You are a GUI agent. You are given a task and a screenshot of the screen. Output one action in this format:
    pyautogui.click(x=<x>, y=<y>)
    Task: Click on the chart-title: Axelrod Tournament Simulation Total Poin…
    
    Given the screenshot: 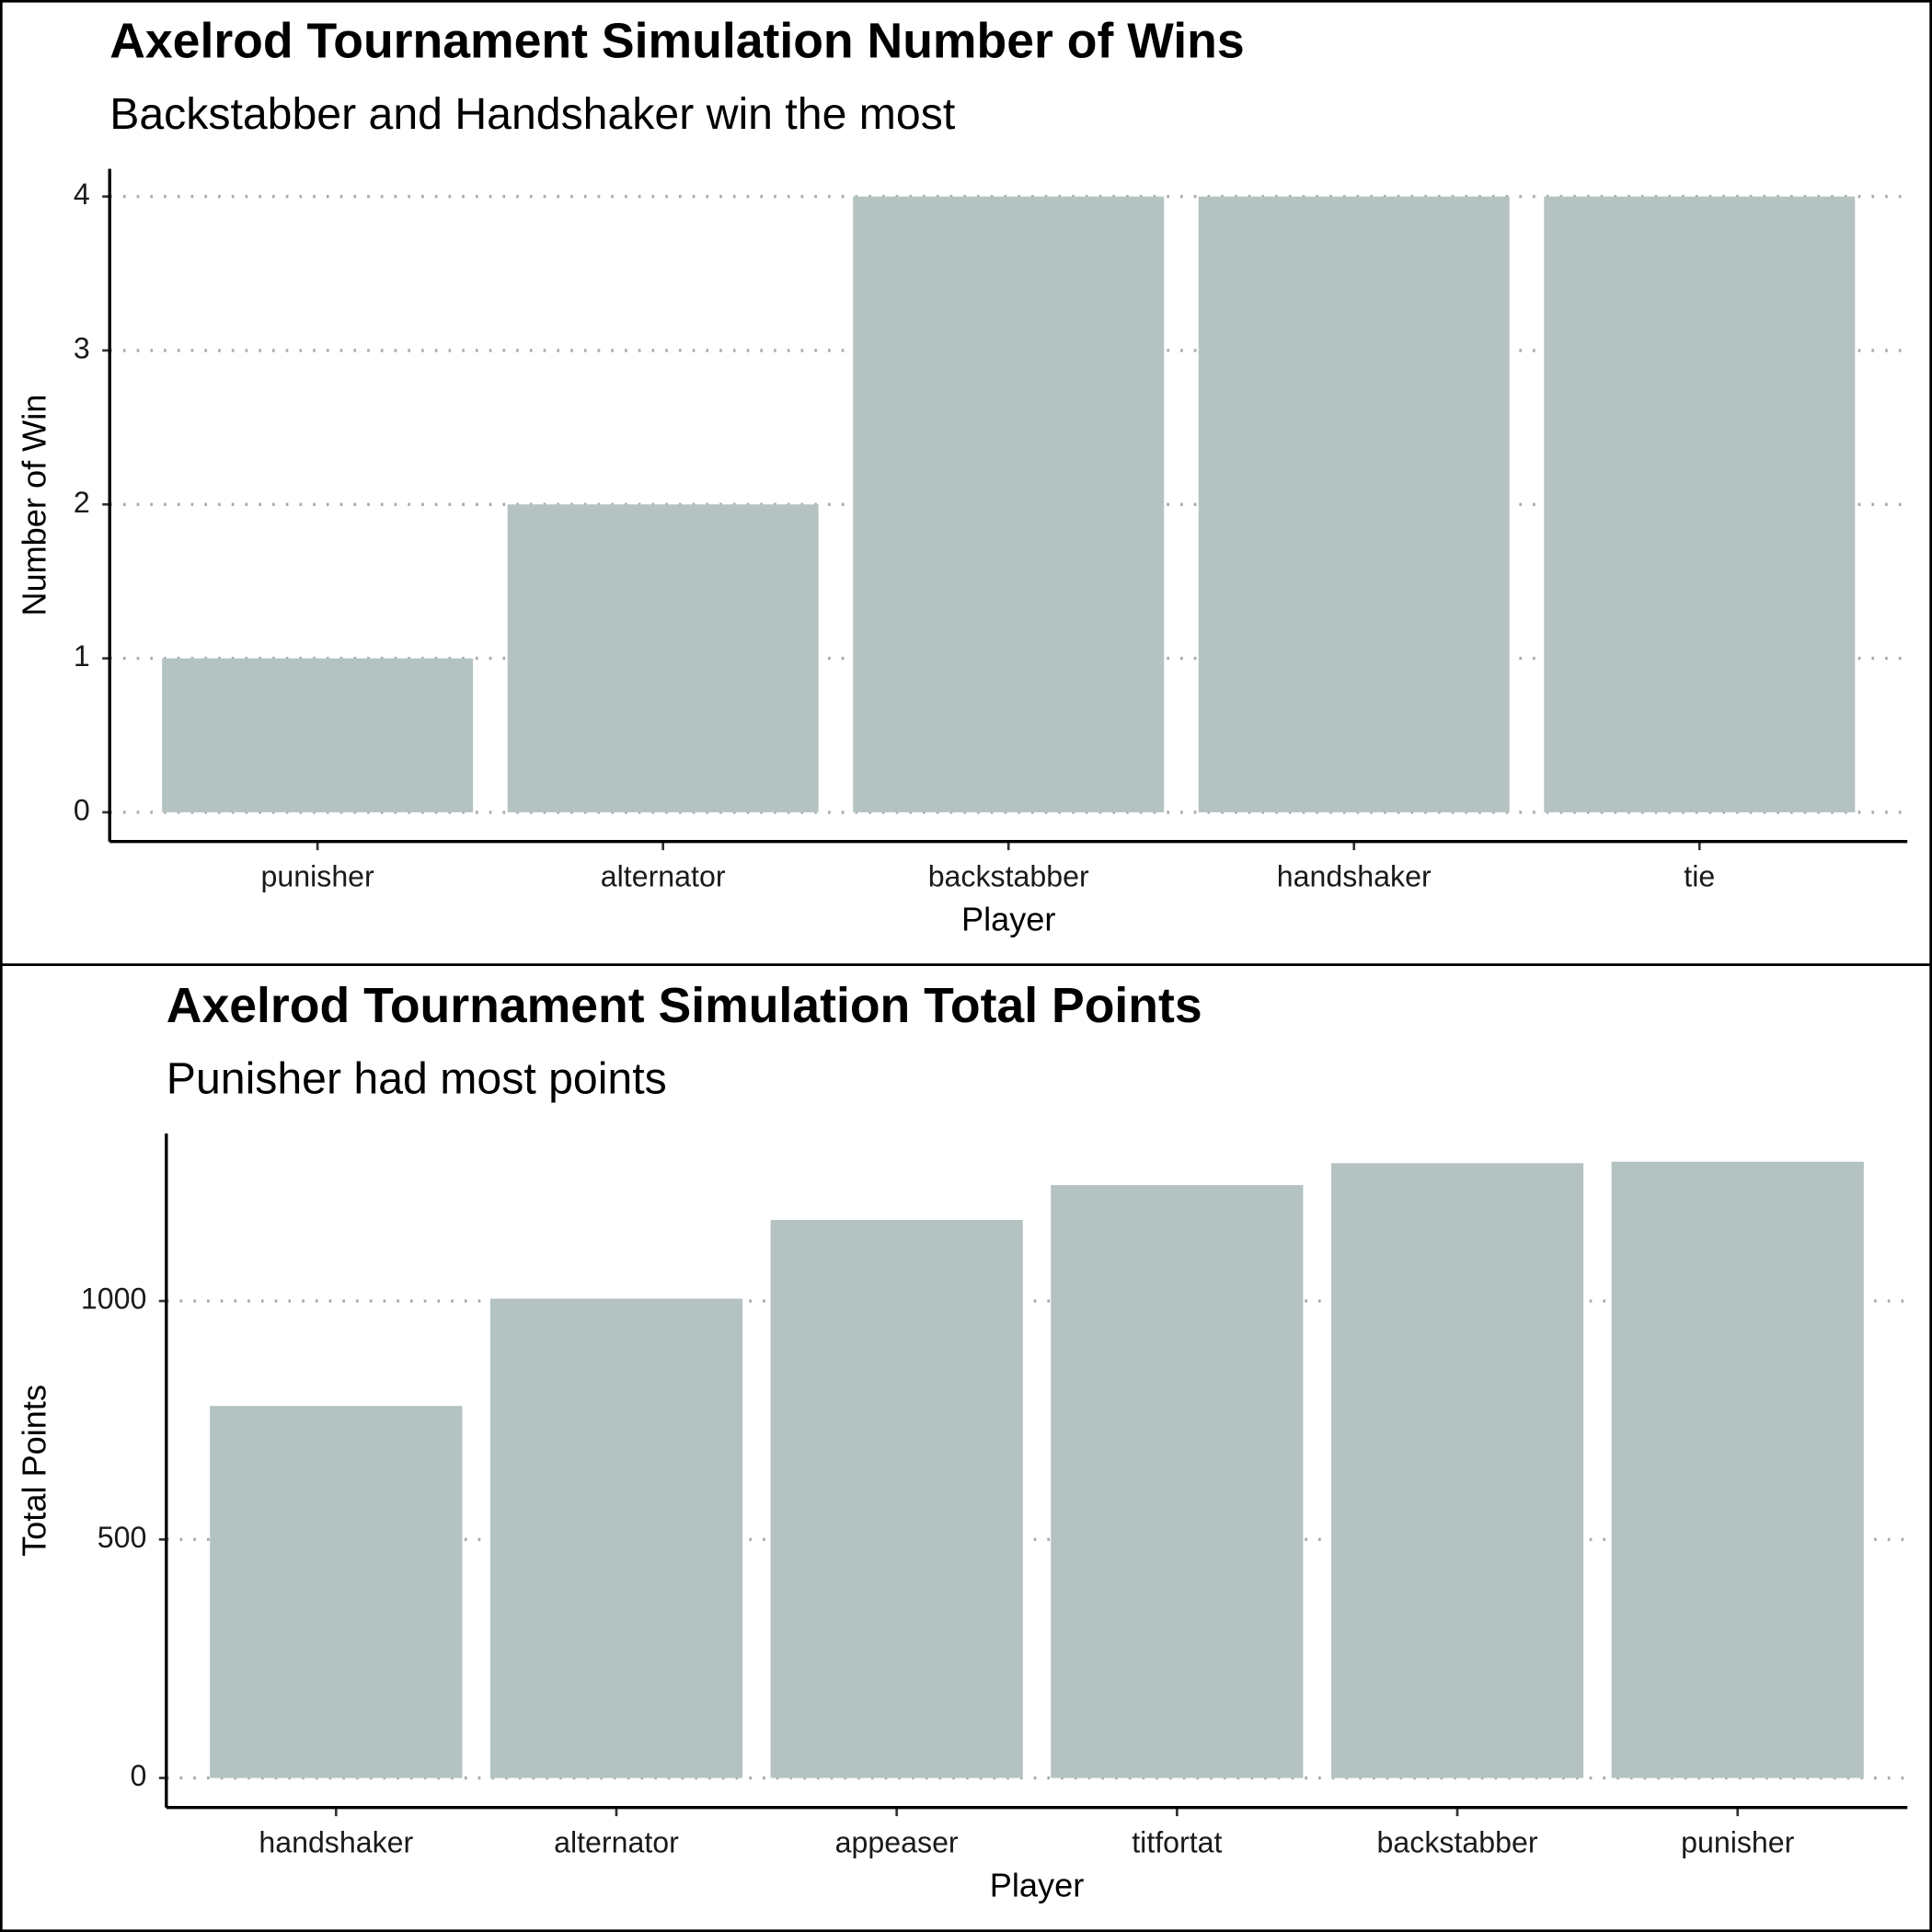 What is the action you would take?
    pyautogui.click(x=684, y=1006)
    